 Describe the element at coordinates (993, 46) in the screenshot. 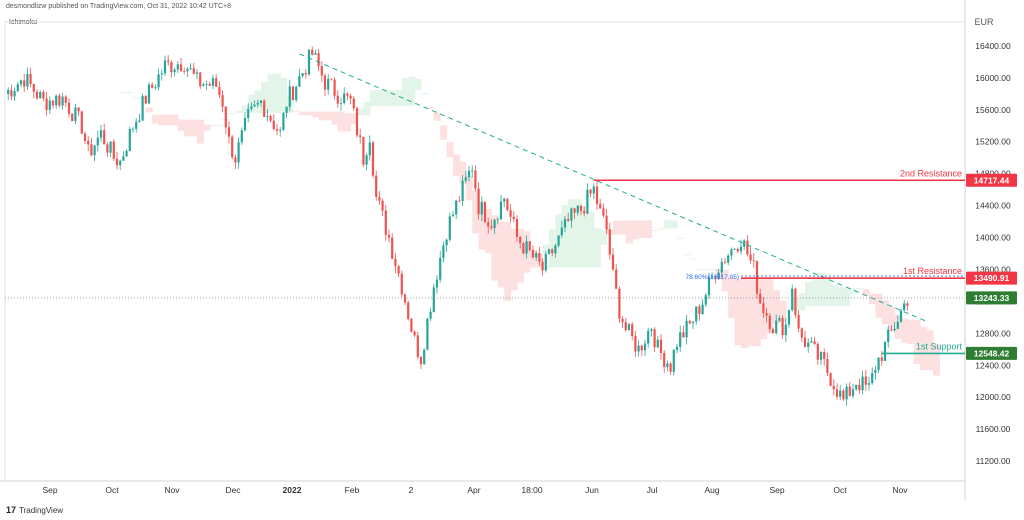

I see `y-tick-label: 16400.00` at that location.